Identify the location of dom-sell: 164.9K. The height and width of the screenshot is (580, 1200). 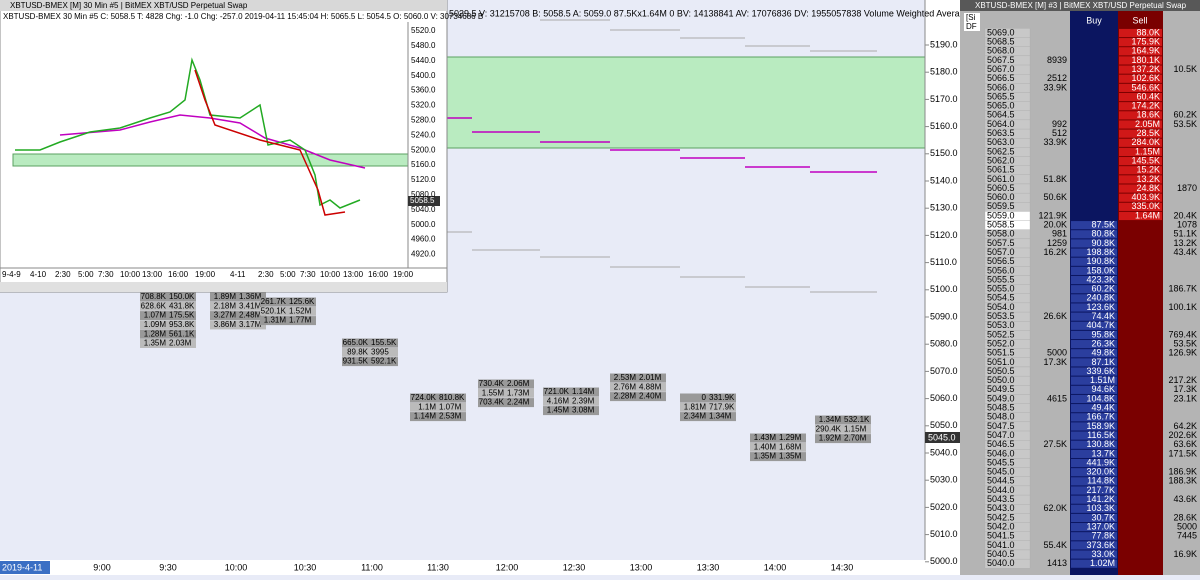
(1145, 51).